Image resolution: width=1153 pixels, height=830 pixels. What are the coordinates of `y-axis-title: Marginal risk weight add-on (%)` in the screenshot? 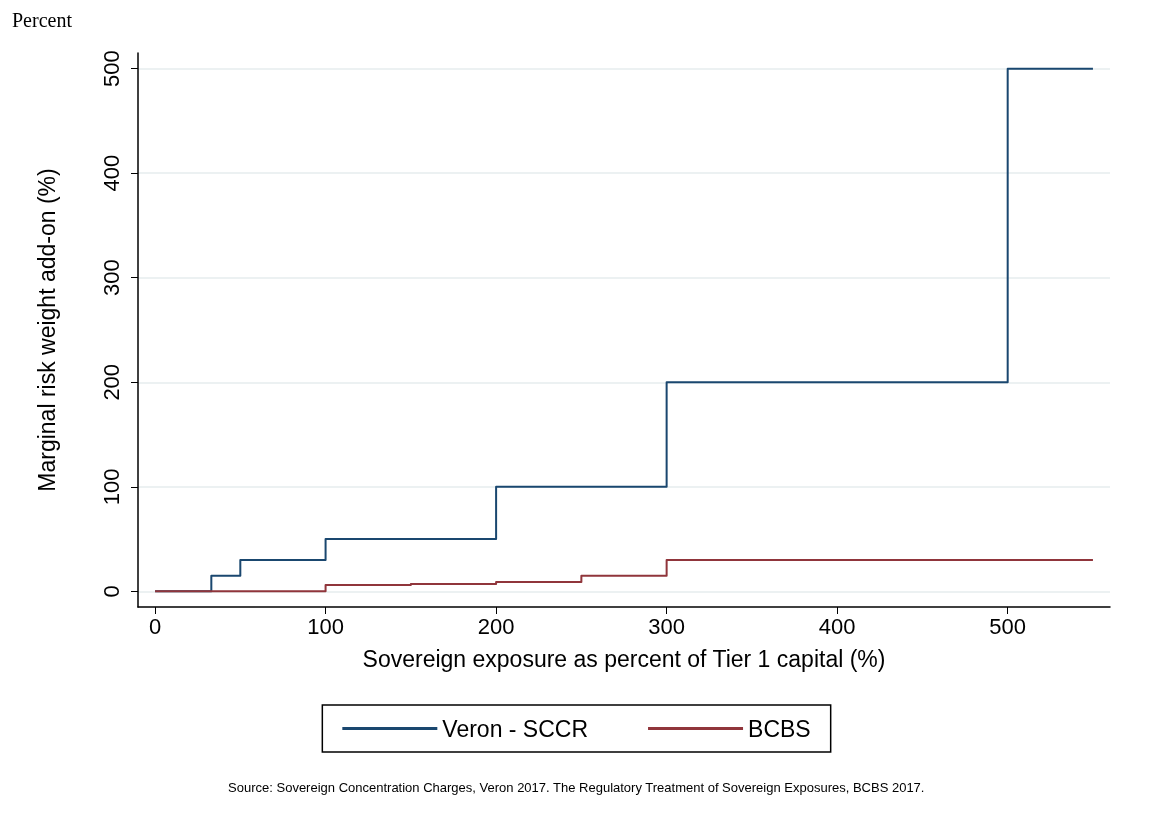 It's located at (46, 330).